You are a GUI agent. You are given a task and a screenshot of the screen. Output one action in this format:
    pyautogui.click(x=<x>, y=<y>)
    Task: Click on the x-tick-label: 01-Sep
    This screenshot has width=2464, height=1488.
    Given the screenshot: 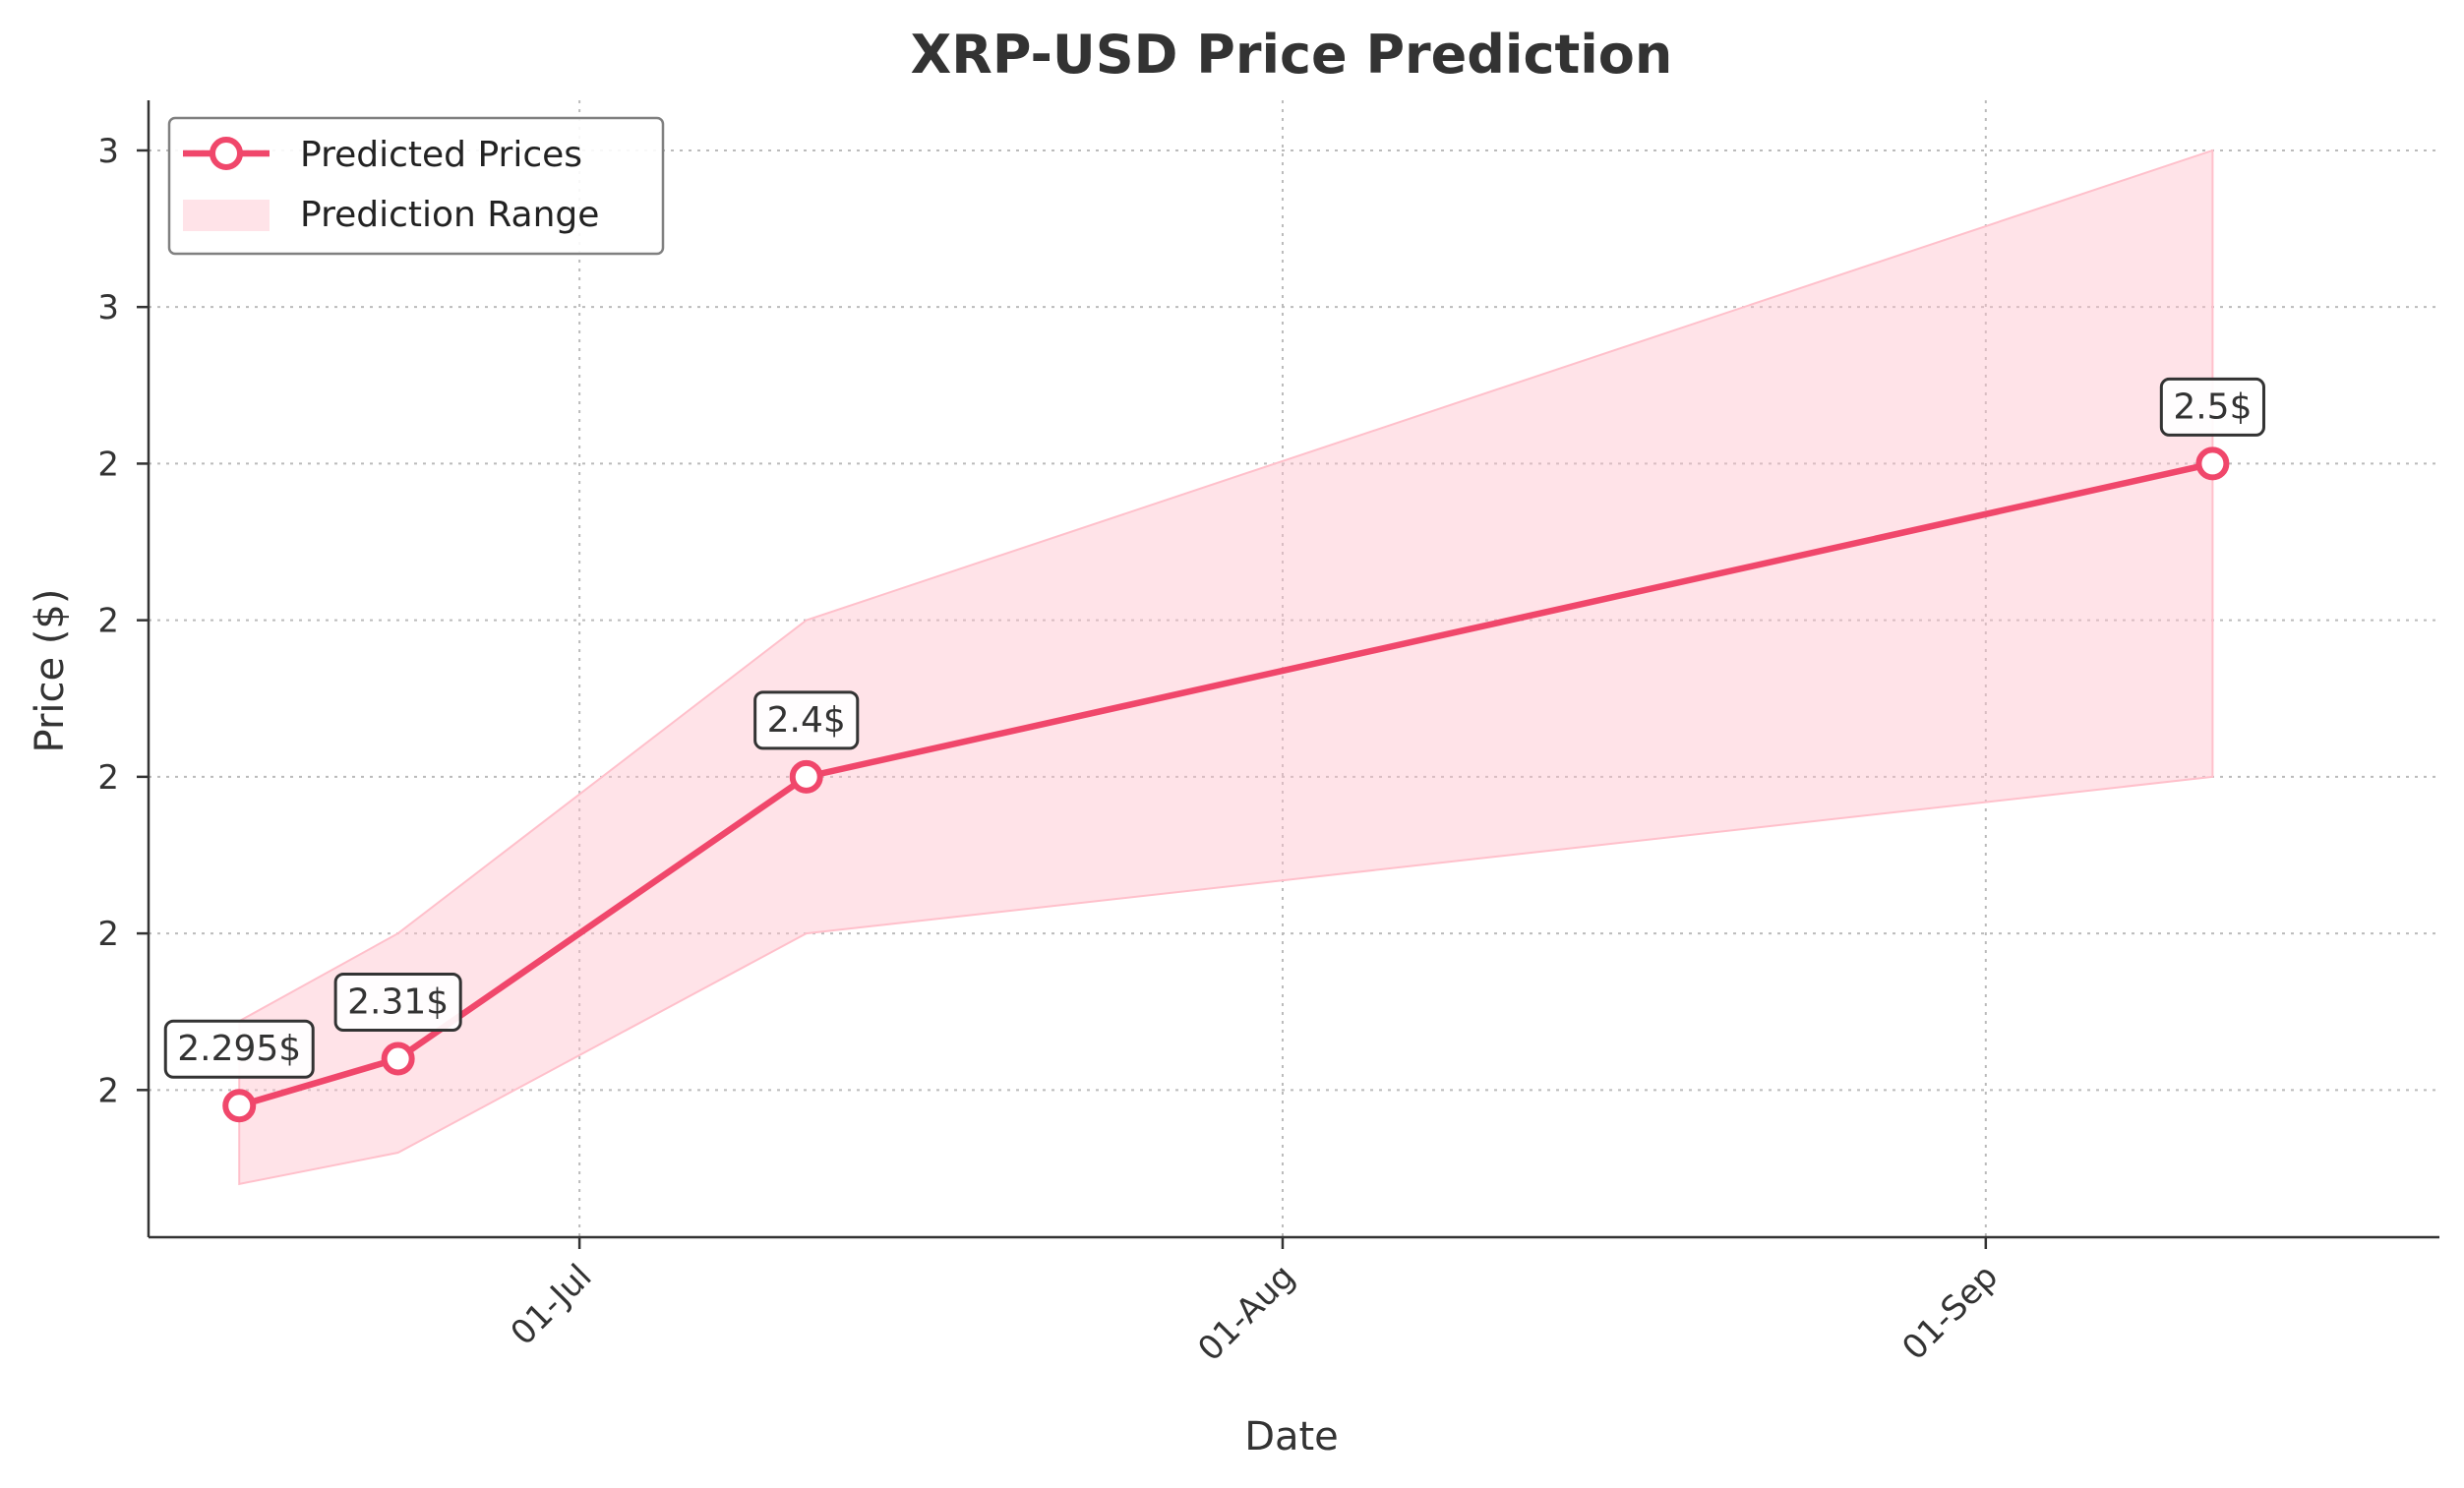 What is the action you would take?
    pyautogui.click(x=1950, y=1312)
    